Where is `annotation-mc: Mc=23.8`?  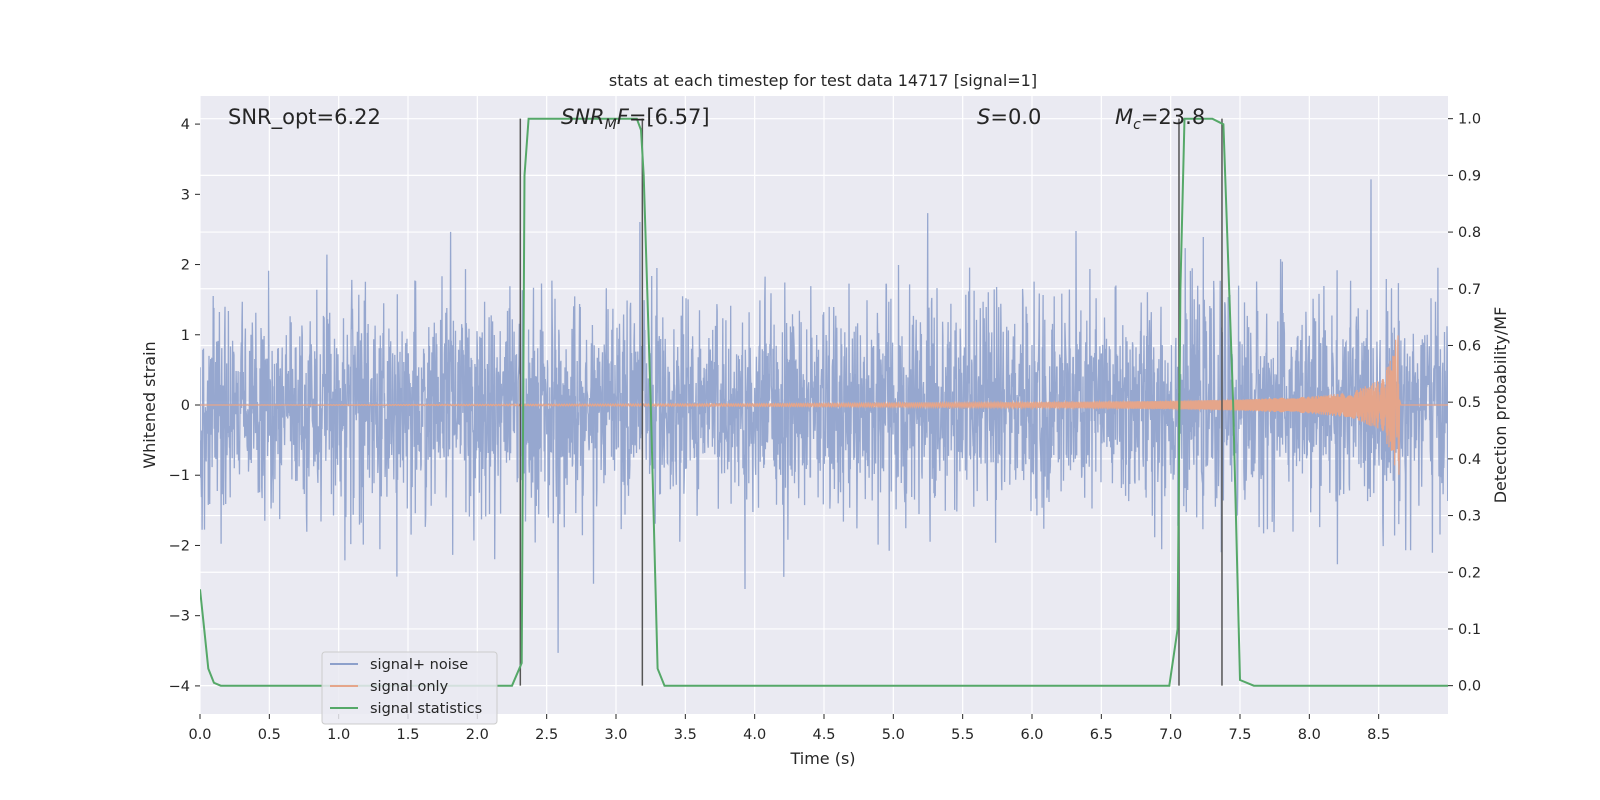
annotation-mc: Mc=23.8 is located at coordinates (1160, 119).